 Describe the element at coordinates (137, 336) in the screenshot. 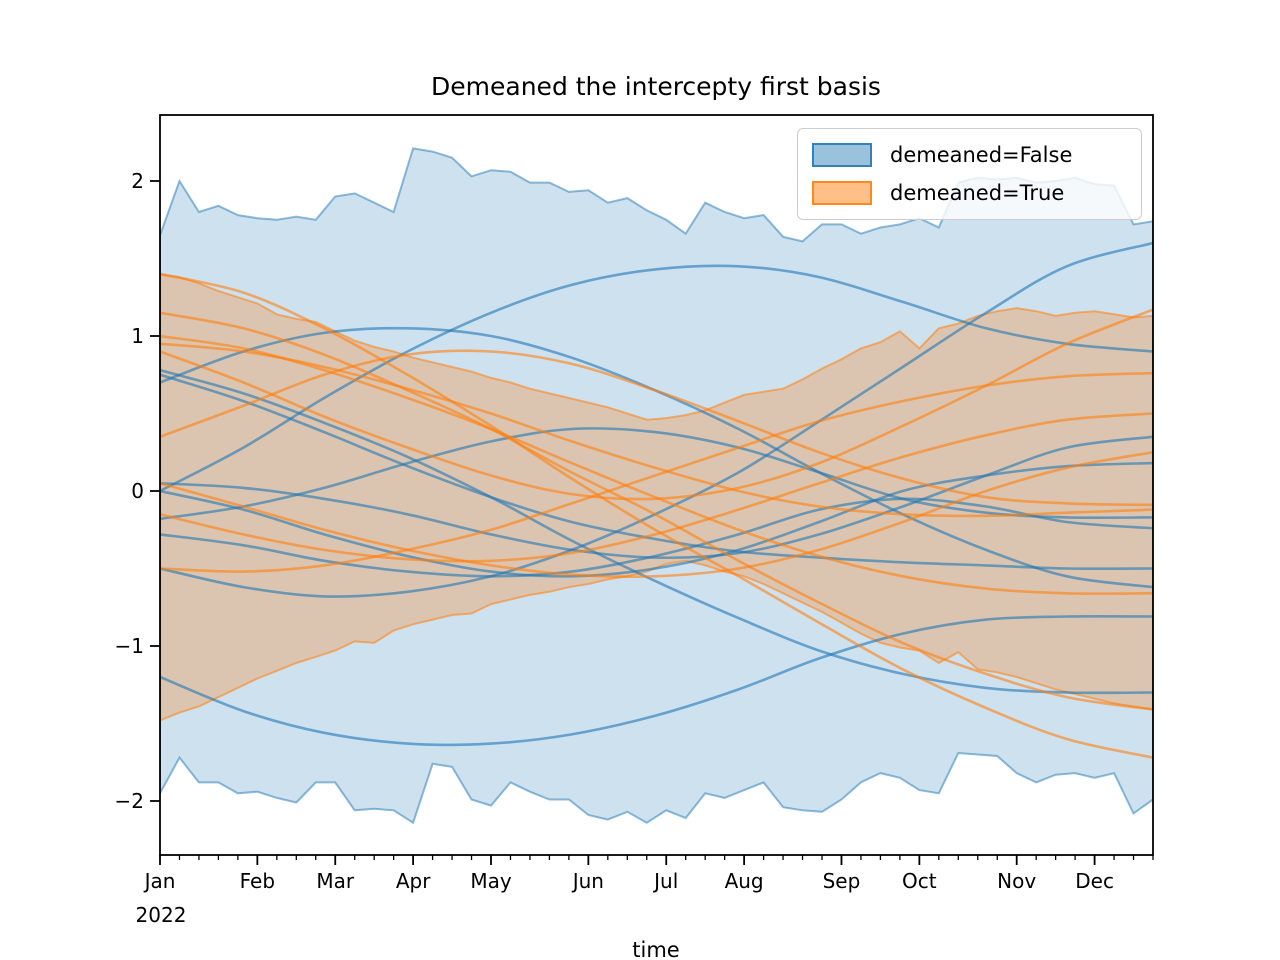

I see `y-tick-label-1: 1` at that location.